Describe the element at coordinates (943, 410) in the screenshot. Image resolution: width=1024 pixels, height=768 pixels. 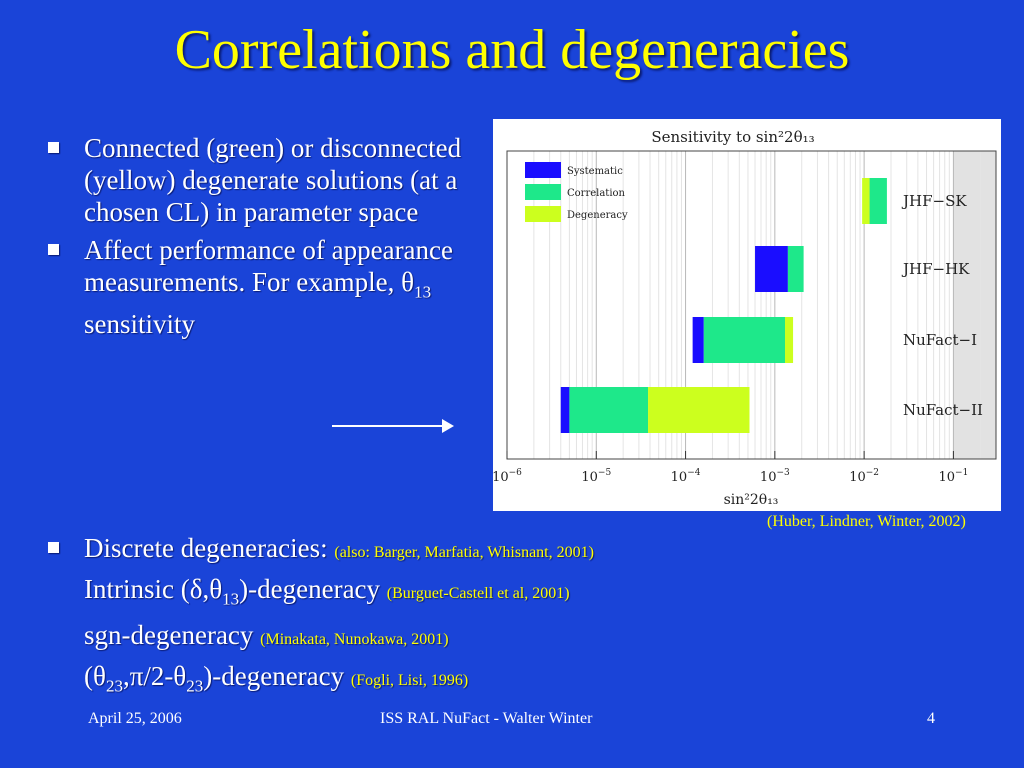
I see `experiment-label: NuFact−II` at that location.